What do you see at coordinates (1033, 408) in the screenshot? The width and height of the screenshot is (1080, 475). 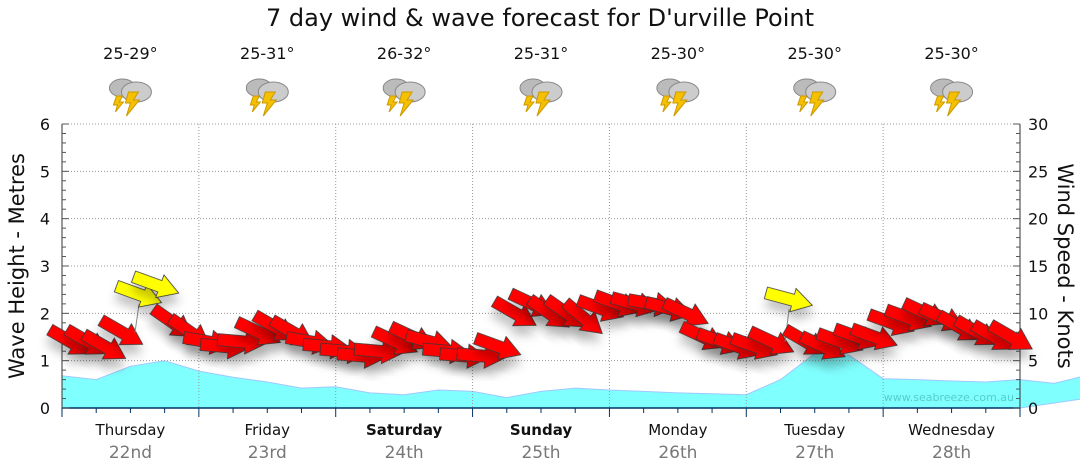 I see `y2-tick-label: 0` at bounding box center [1033, 408].